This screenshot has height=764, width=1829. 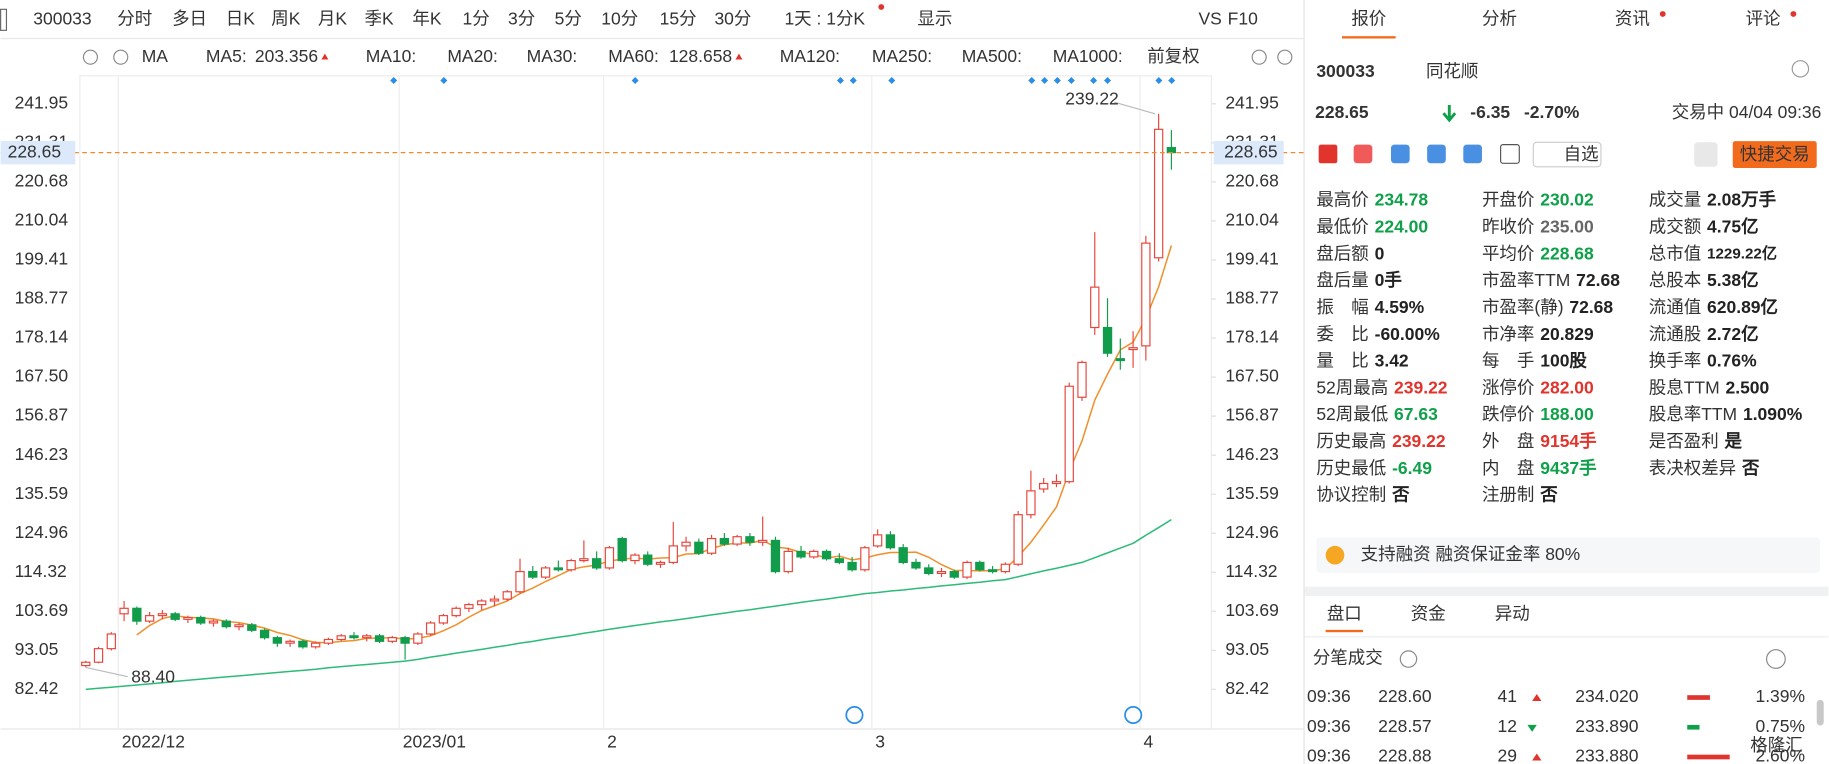 I want to click on period-tab: 季K, so click(x=379, y=18).